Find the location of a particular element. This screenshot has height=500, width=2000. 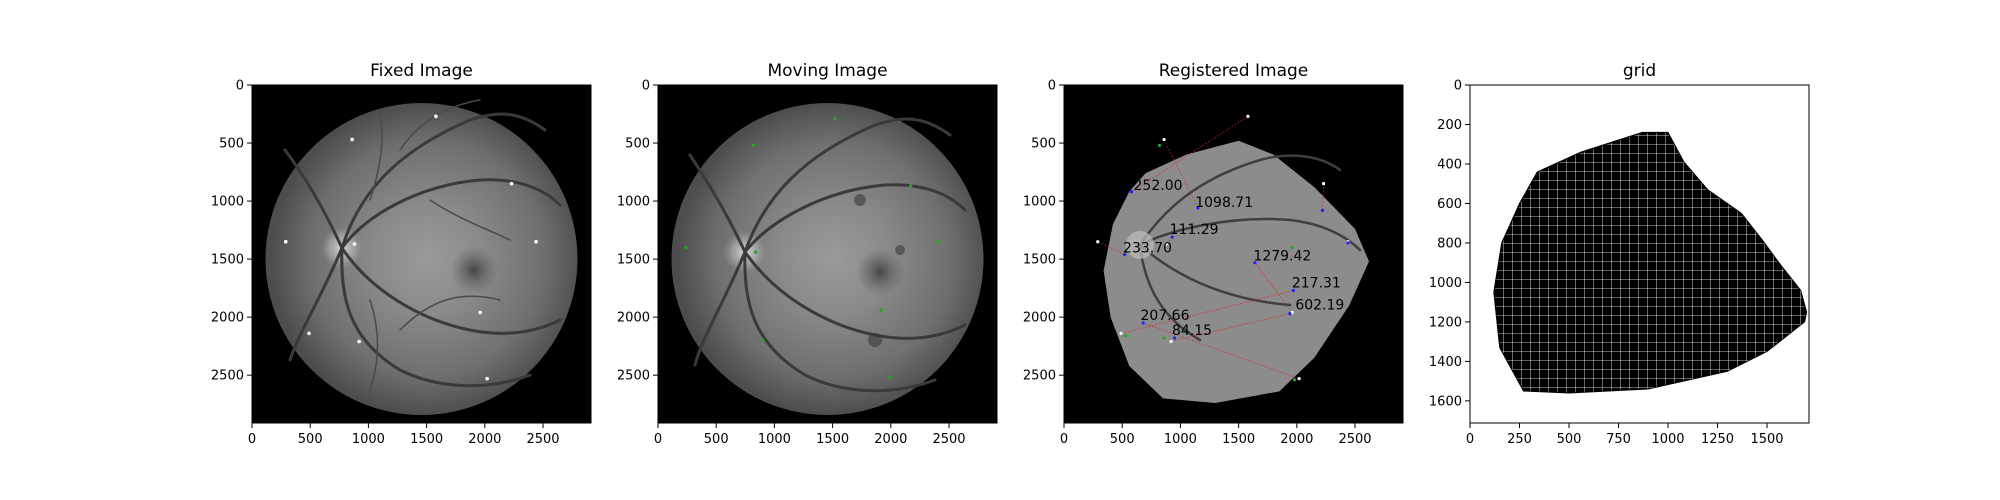

error-lines is located at coordinates (1223, 247).